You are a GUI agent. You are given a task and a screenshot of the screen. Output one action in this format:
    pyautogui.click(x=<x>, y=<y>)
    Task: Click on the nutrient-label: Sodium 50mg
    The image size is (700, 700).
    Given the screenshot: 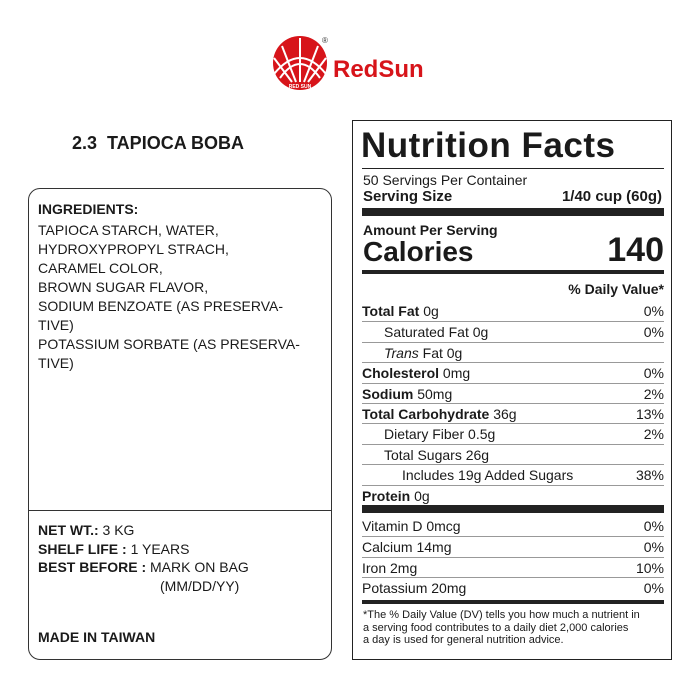 What is the action you would take?
    pyautogui.click(x=407, y=394)
    